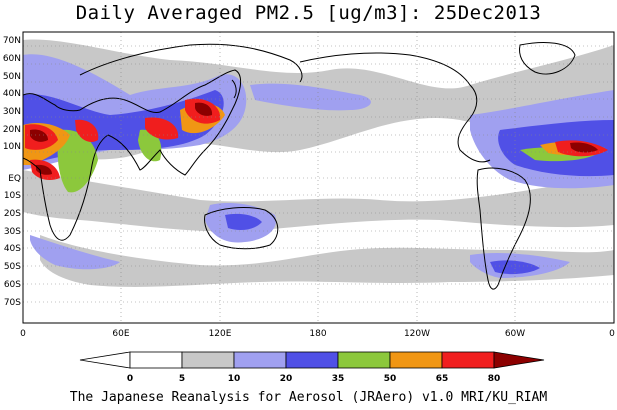  I want to click on lat-label: 70N, so click(12, 41).